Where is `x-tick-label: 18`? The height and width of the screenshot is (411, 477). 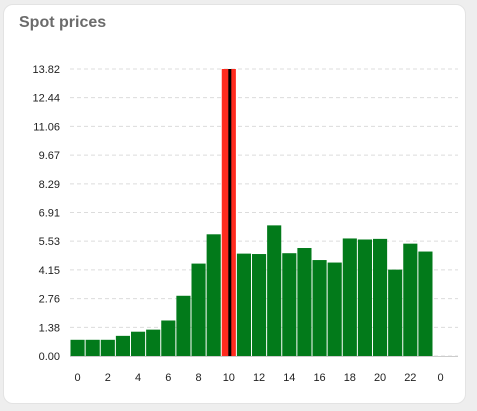
x-tick-label: 18 is located at coordinates (350, 378).